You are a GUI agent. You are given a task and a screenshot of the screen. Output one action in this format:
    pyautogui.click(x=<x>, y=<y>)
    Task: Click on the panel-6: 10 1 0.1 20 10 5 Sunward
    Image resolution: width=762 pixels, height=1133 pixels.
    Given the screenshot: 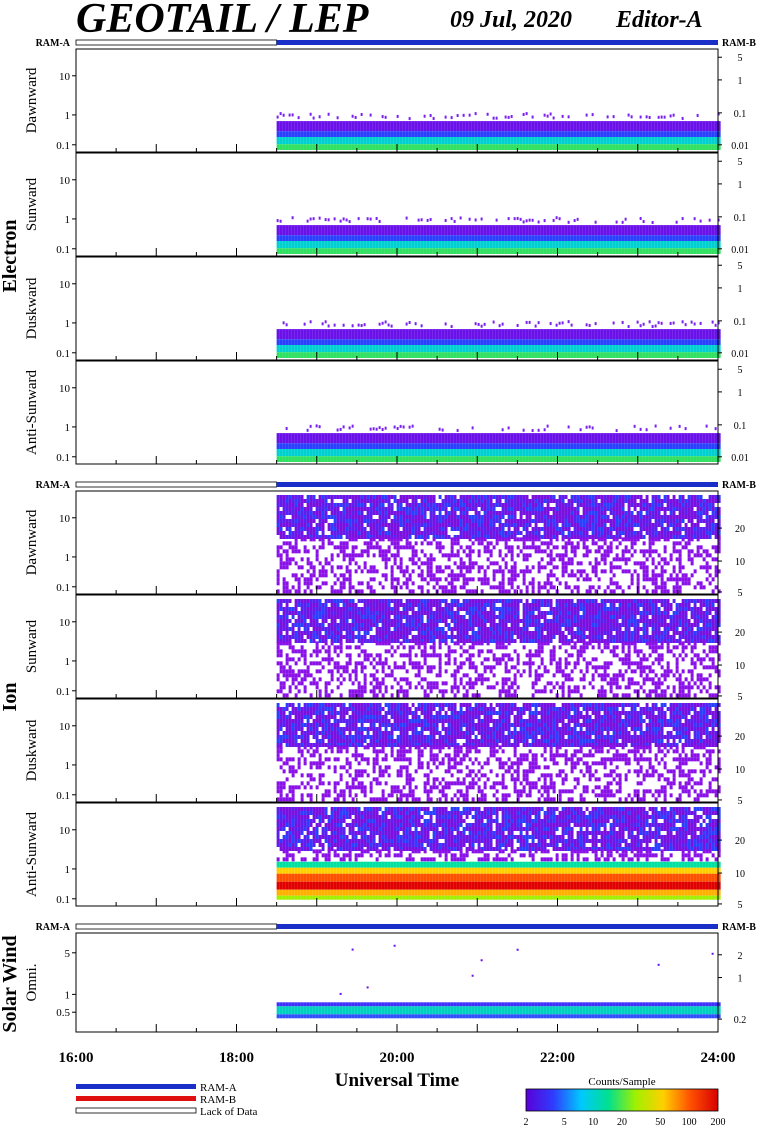 What is the action you would take?
    pyautogui.click(x=384, y=649)
    